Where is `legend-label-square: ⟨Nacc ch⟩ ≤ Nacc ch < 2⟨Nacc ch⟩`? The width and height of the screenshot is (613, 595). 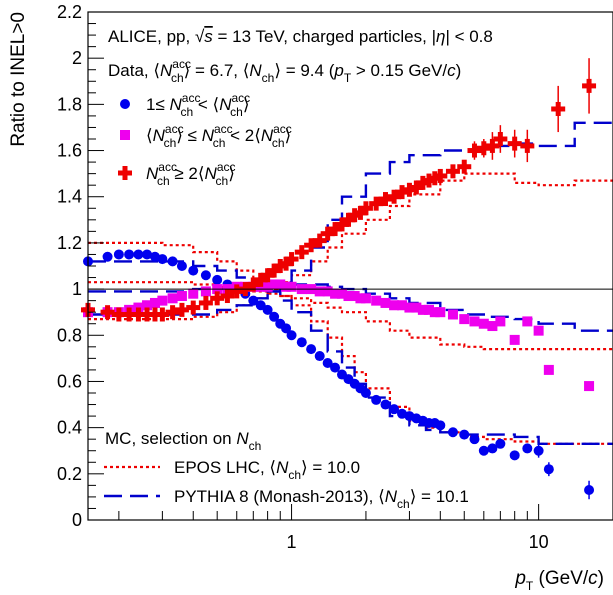 legend-label-square: ⟨Nacc ch⟩ ≤ Nacc ch < 2⟨Nacc ch⟩ is located at coordinates (219, 136).